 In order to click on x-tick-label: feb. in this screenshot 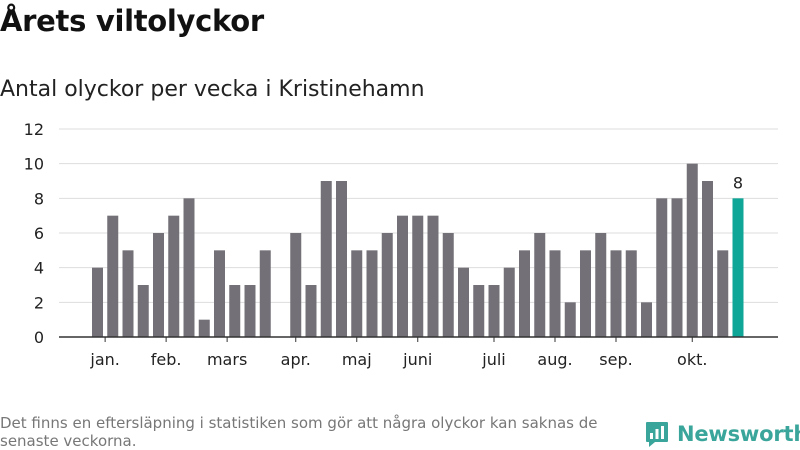, I will do `click(166, 359)`.